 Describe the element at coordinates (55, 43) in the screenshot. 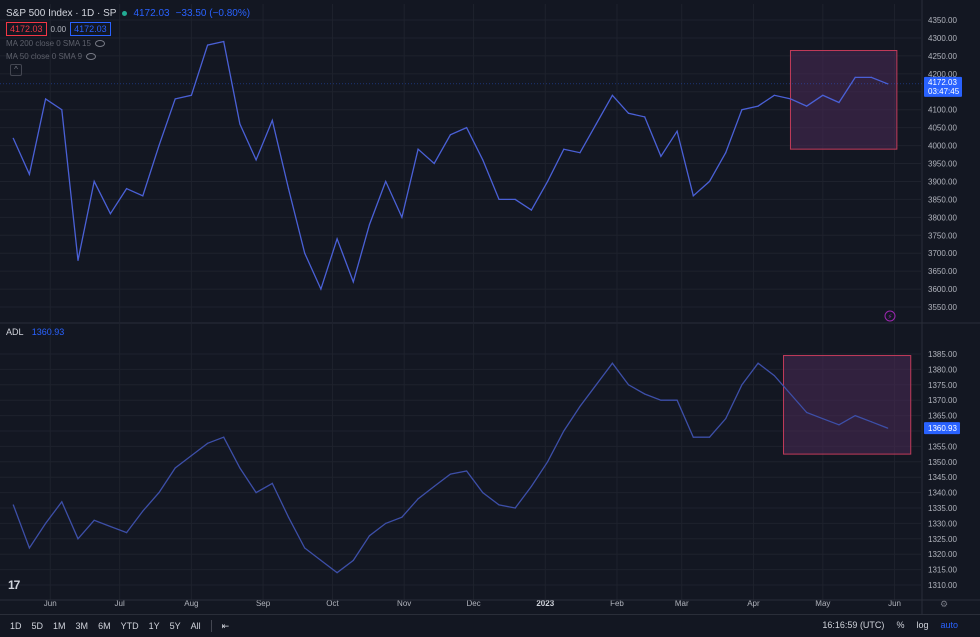

I see `ma200-legend: MA 200 close 0 SMA 15` at that location.